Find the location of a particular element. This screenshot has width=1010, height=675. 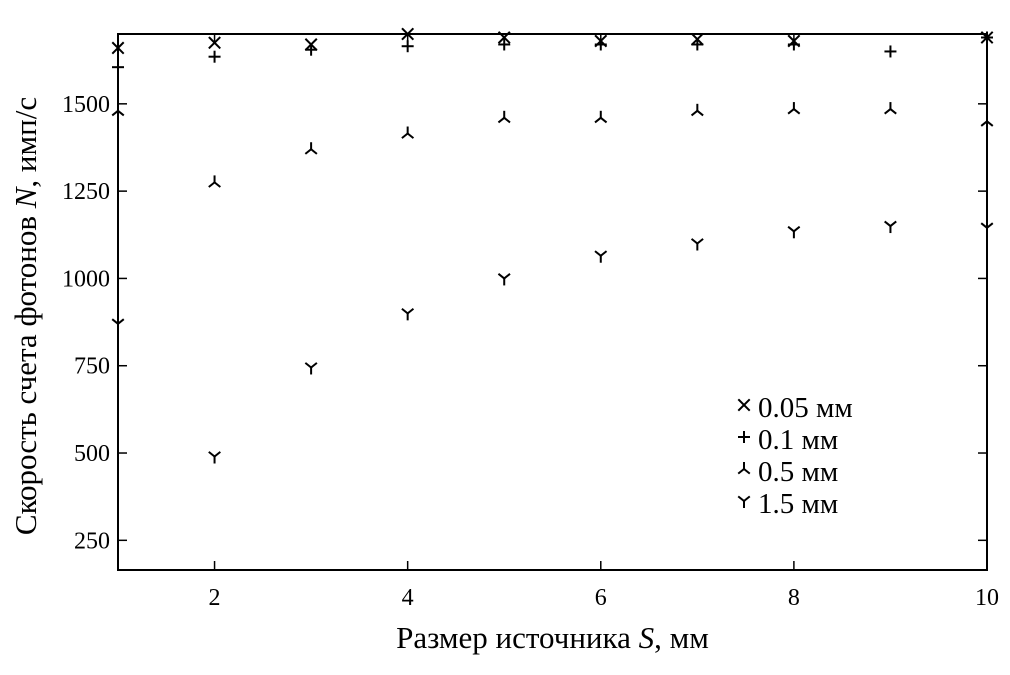

y-tick-label: 1500 is located at coordinates (86, 105).